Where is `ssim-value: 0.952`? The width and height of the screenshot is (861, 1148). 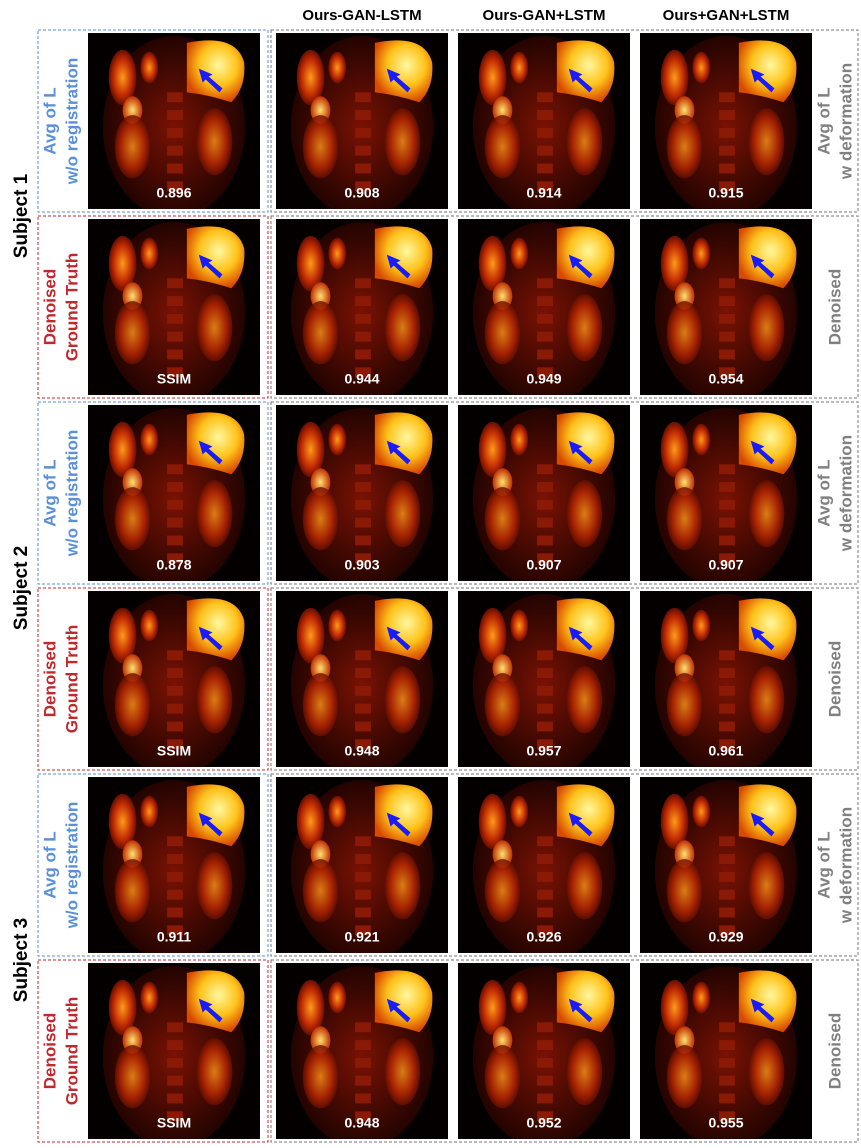
ssim-value: 0.952 is located at coordinates (543, 1123).